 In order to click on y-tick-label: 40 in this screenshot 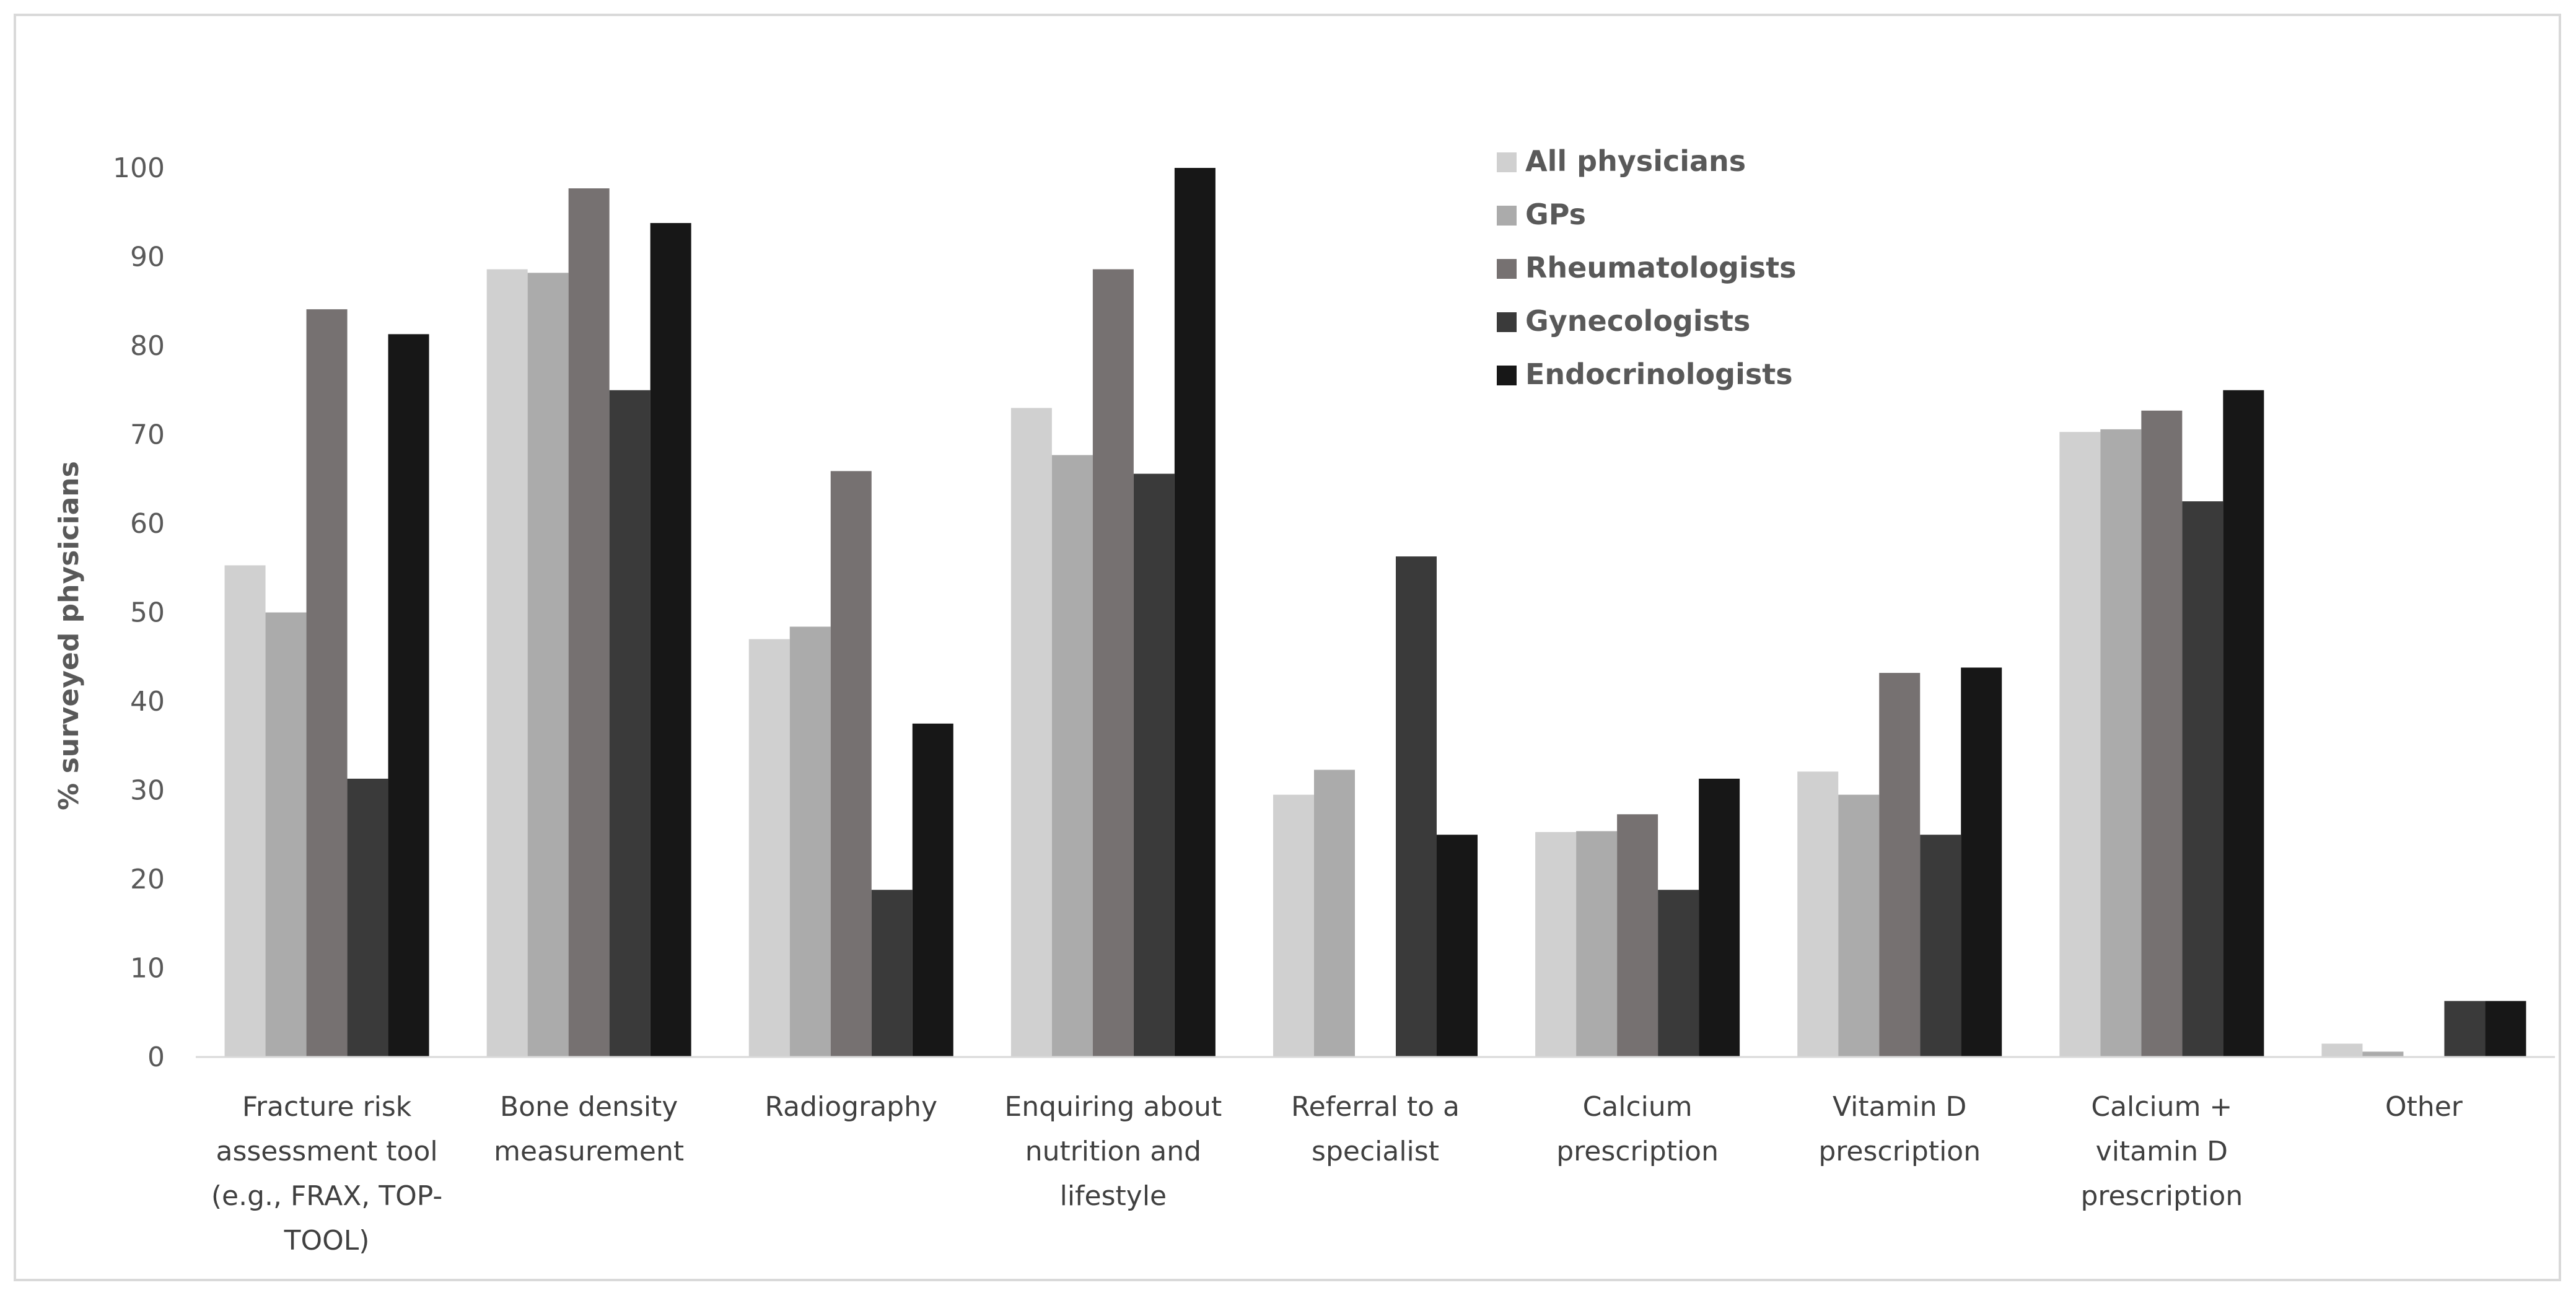, I will do `click(147, 701)`.